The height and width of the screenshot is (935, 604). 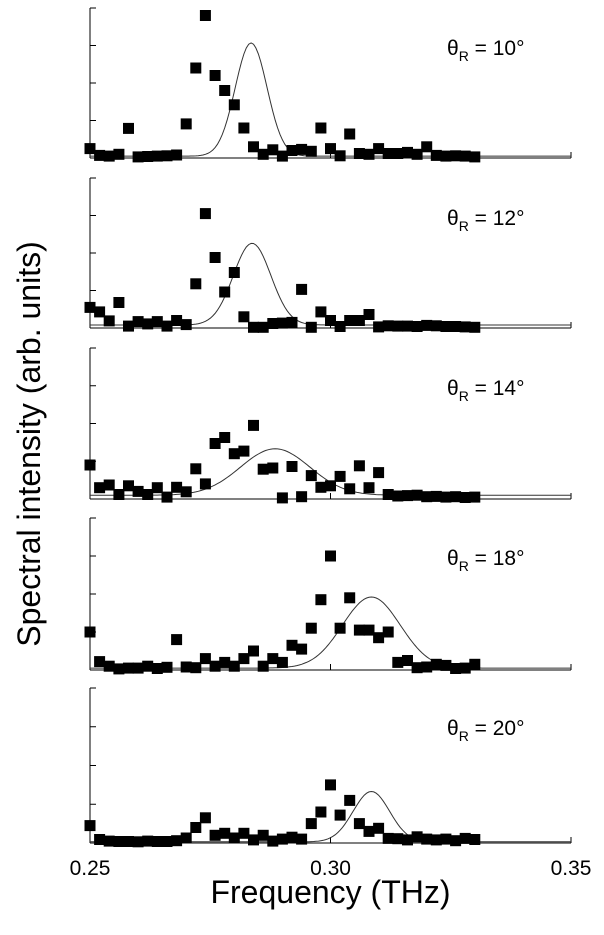 I want to click on angle-value: = 20°, so click(x=497, y=728).